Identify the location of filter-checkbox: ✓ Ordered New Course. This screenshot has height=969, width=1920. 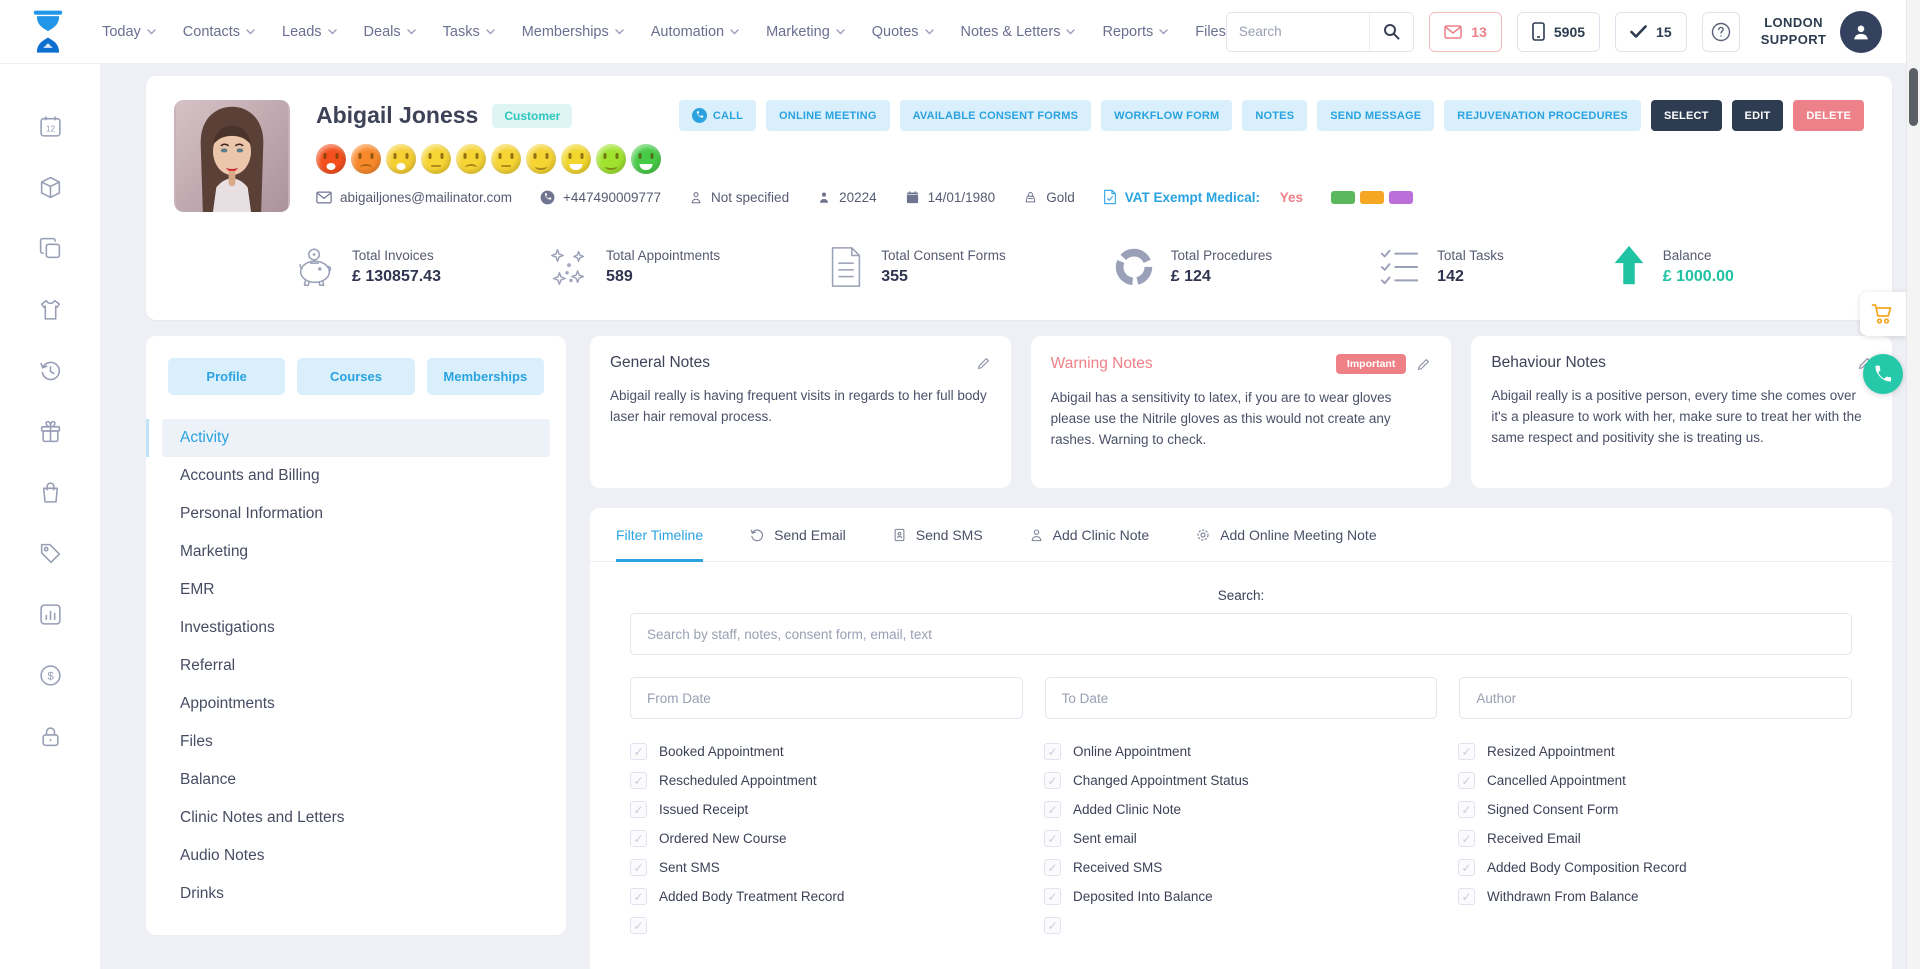
(827, 838).